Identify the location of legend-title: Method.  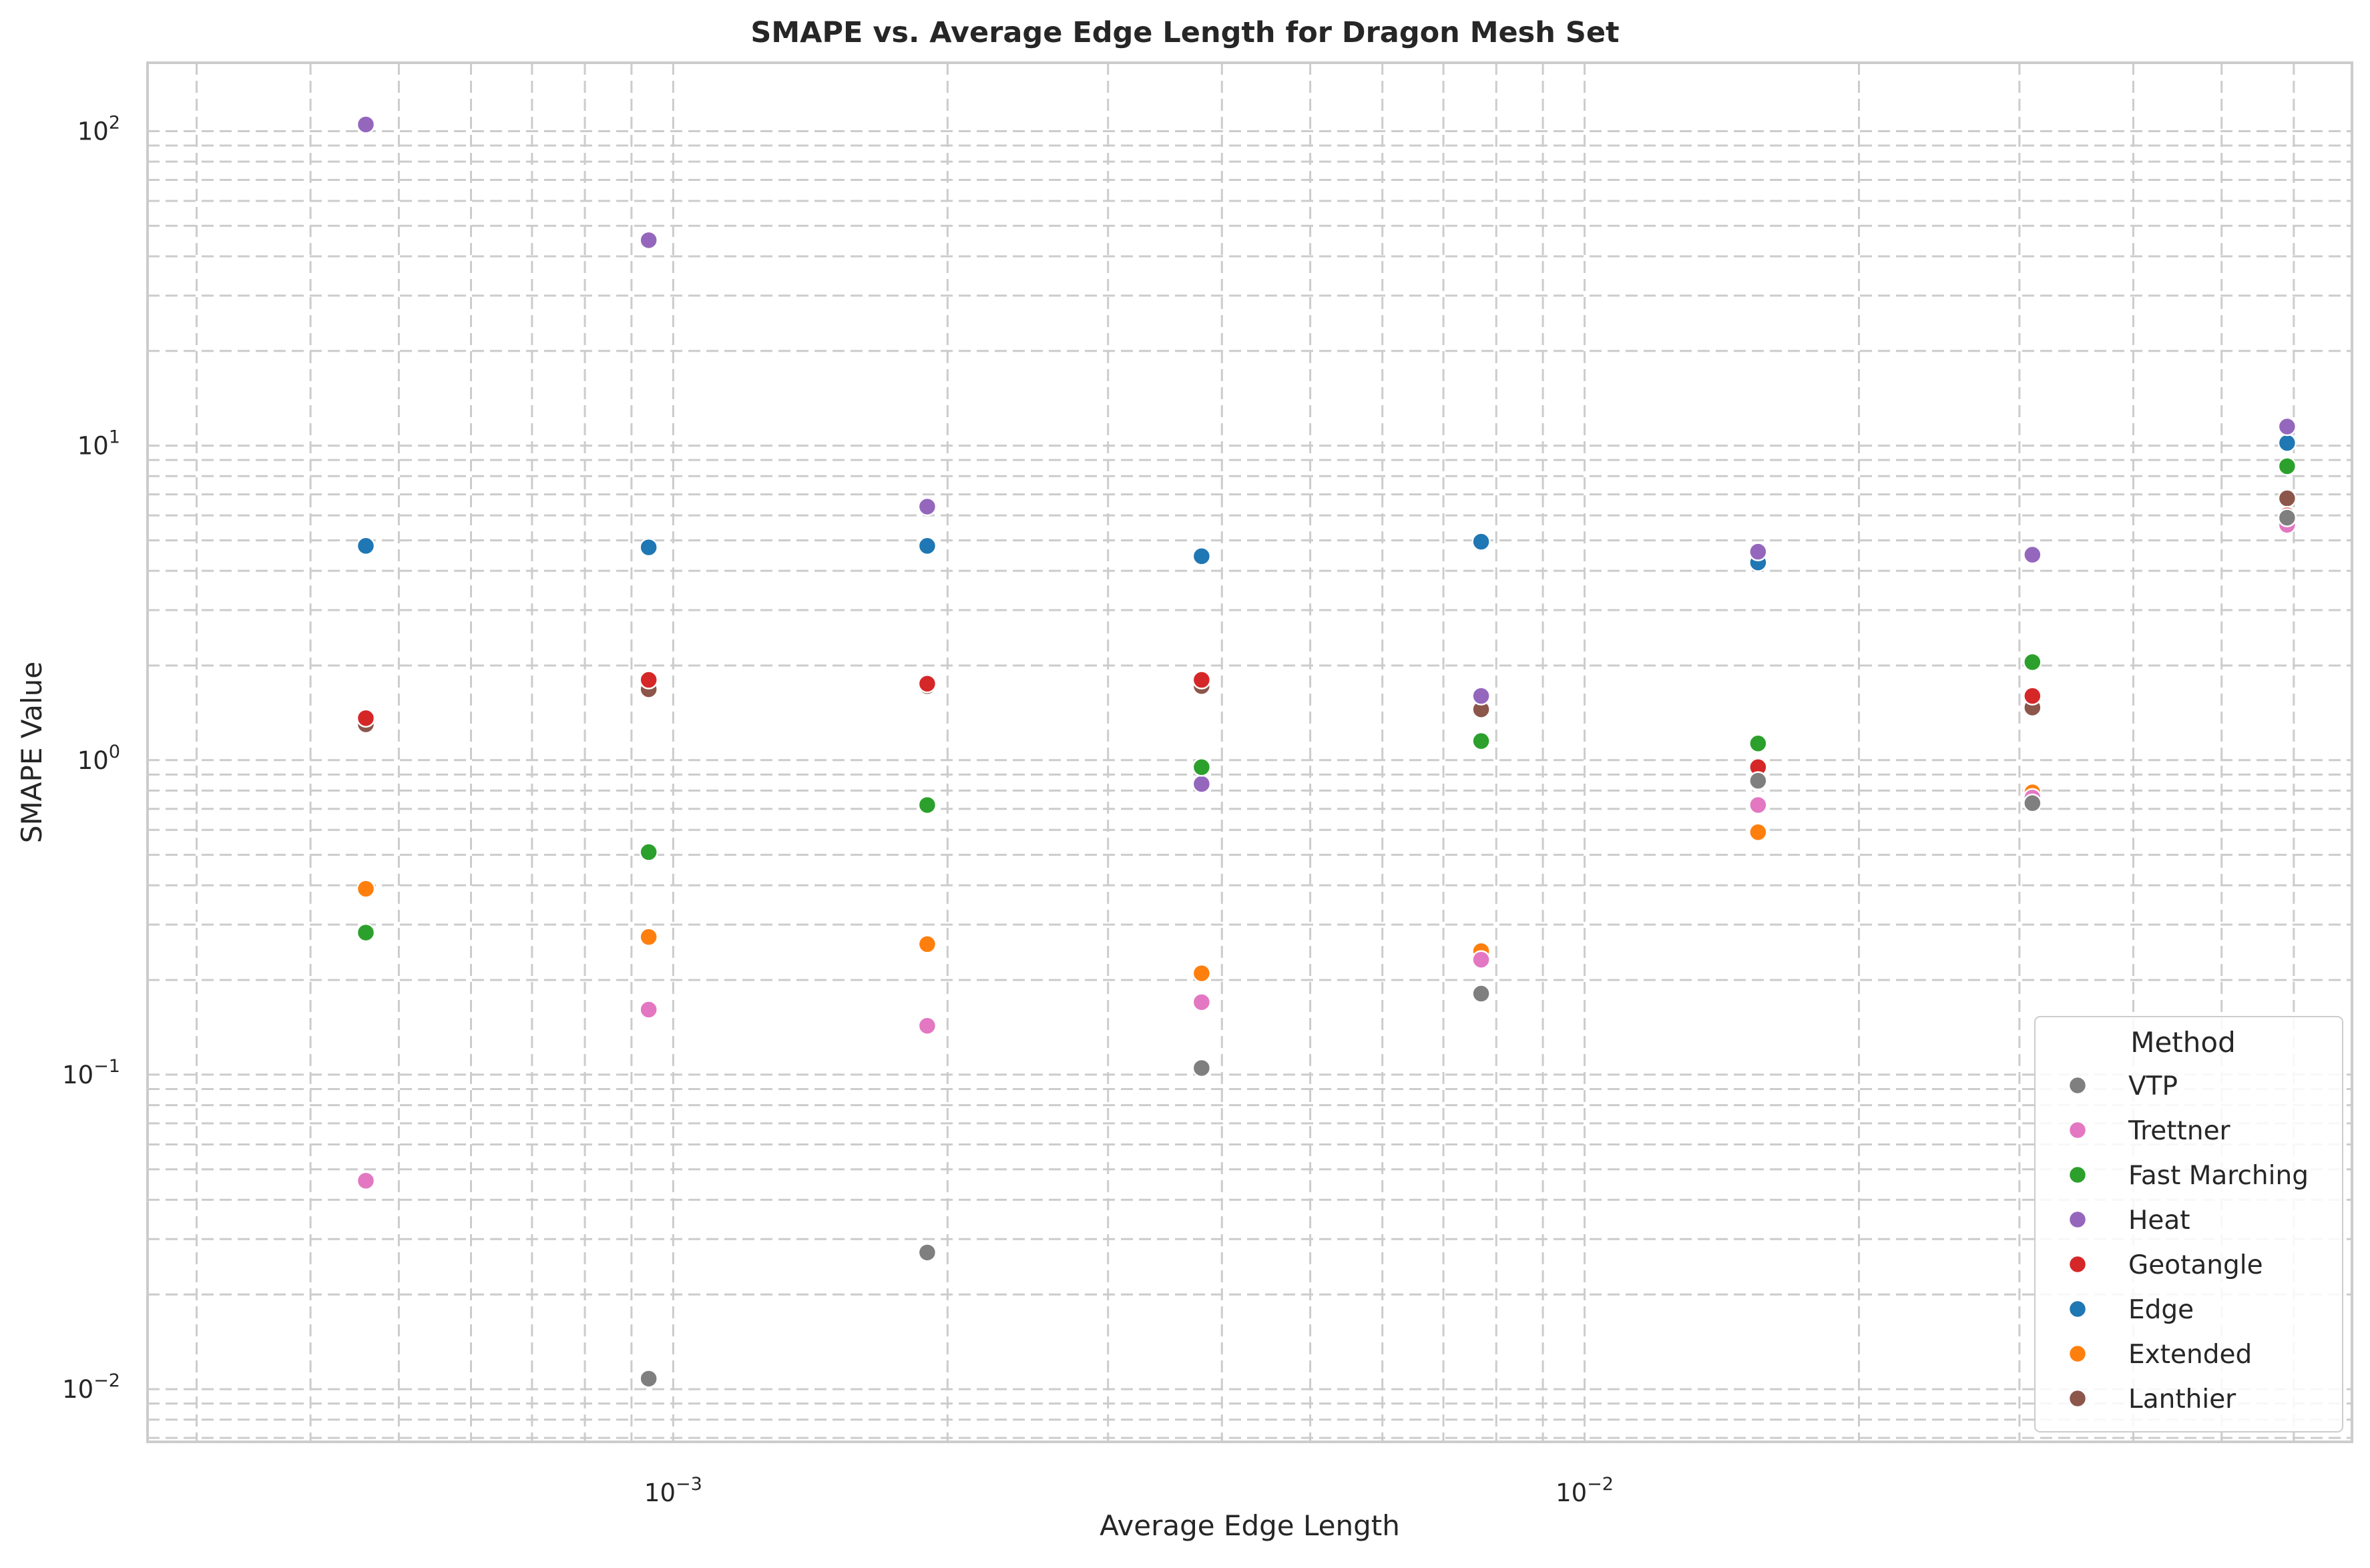
(2183, 1042).